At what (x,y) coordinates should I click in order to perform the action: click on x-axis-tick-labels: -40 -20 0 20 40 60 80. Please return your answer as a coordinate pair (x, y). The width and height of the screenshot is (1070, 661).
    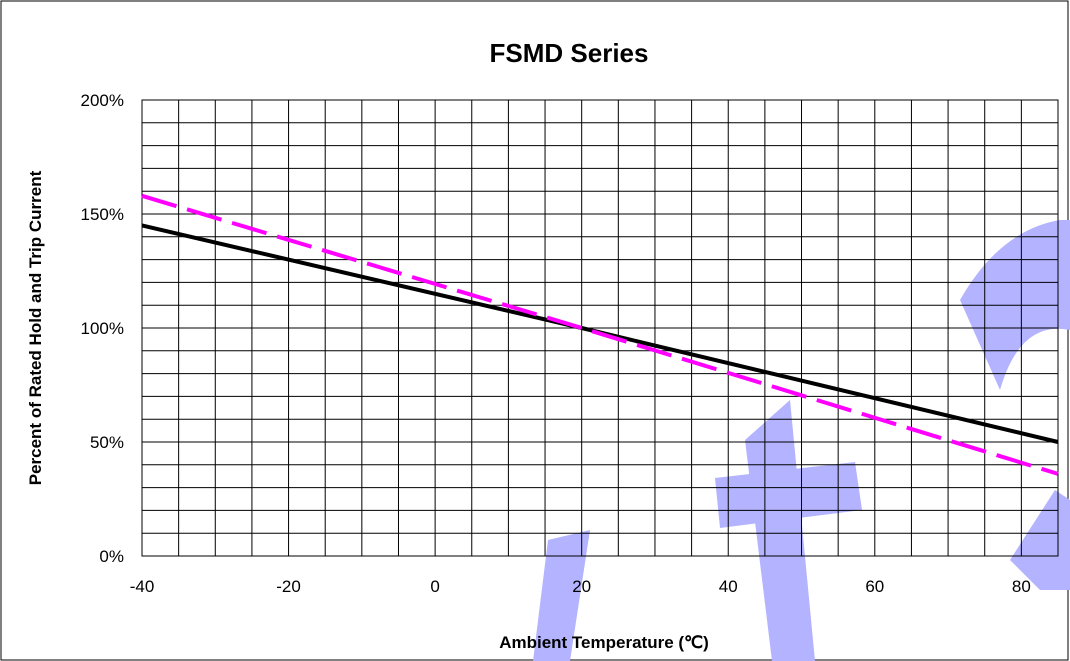
    Looking at the image, I should click on (580, 586).